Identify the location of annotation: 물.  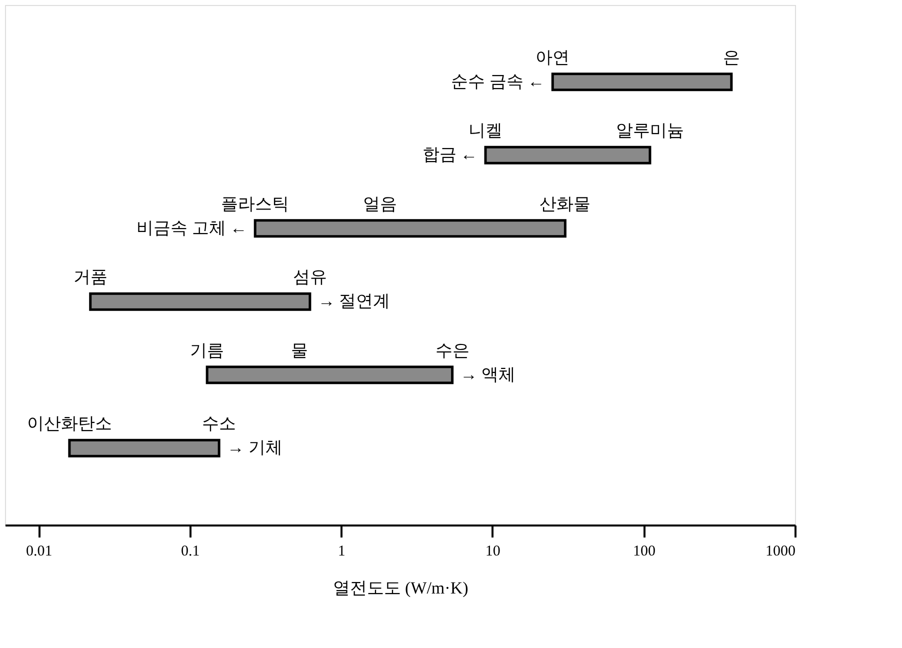
(299, 350).